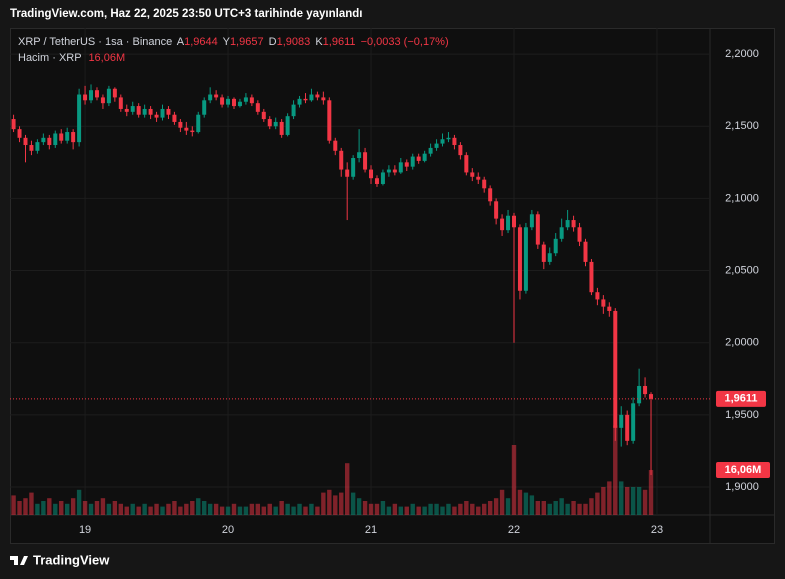 This screenshot has height=579, width=785. I want to click on y-tick-label: 1,9000, so click(742, 487).